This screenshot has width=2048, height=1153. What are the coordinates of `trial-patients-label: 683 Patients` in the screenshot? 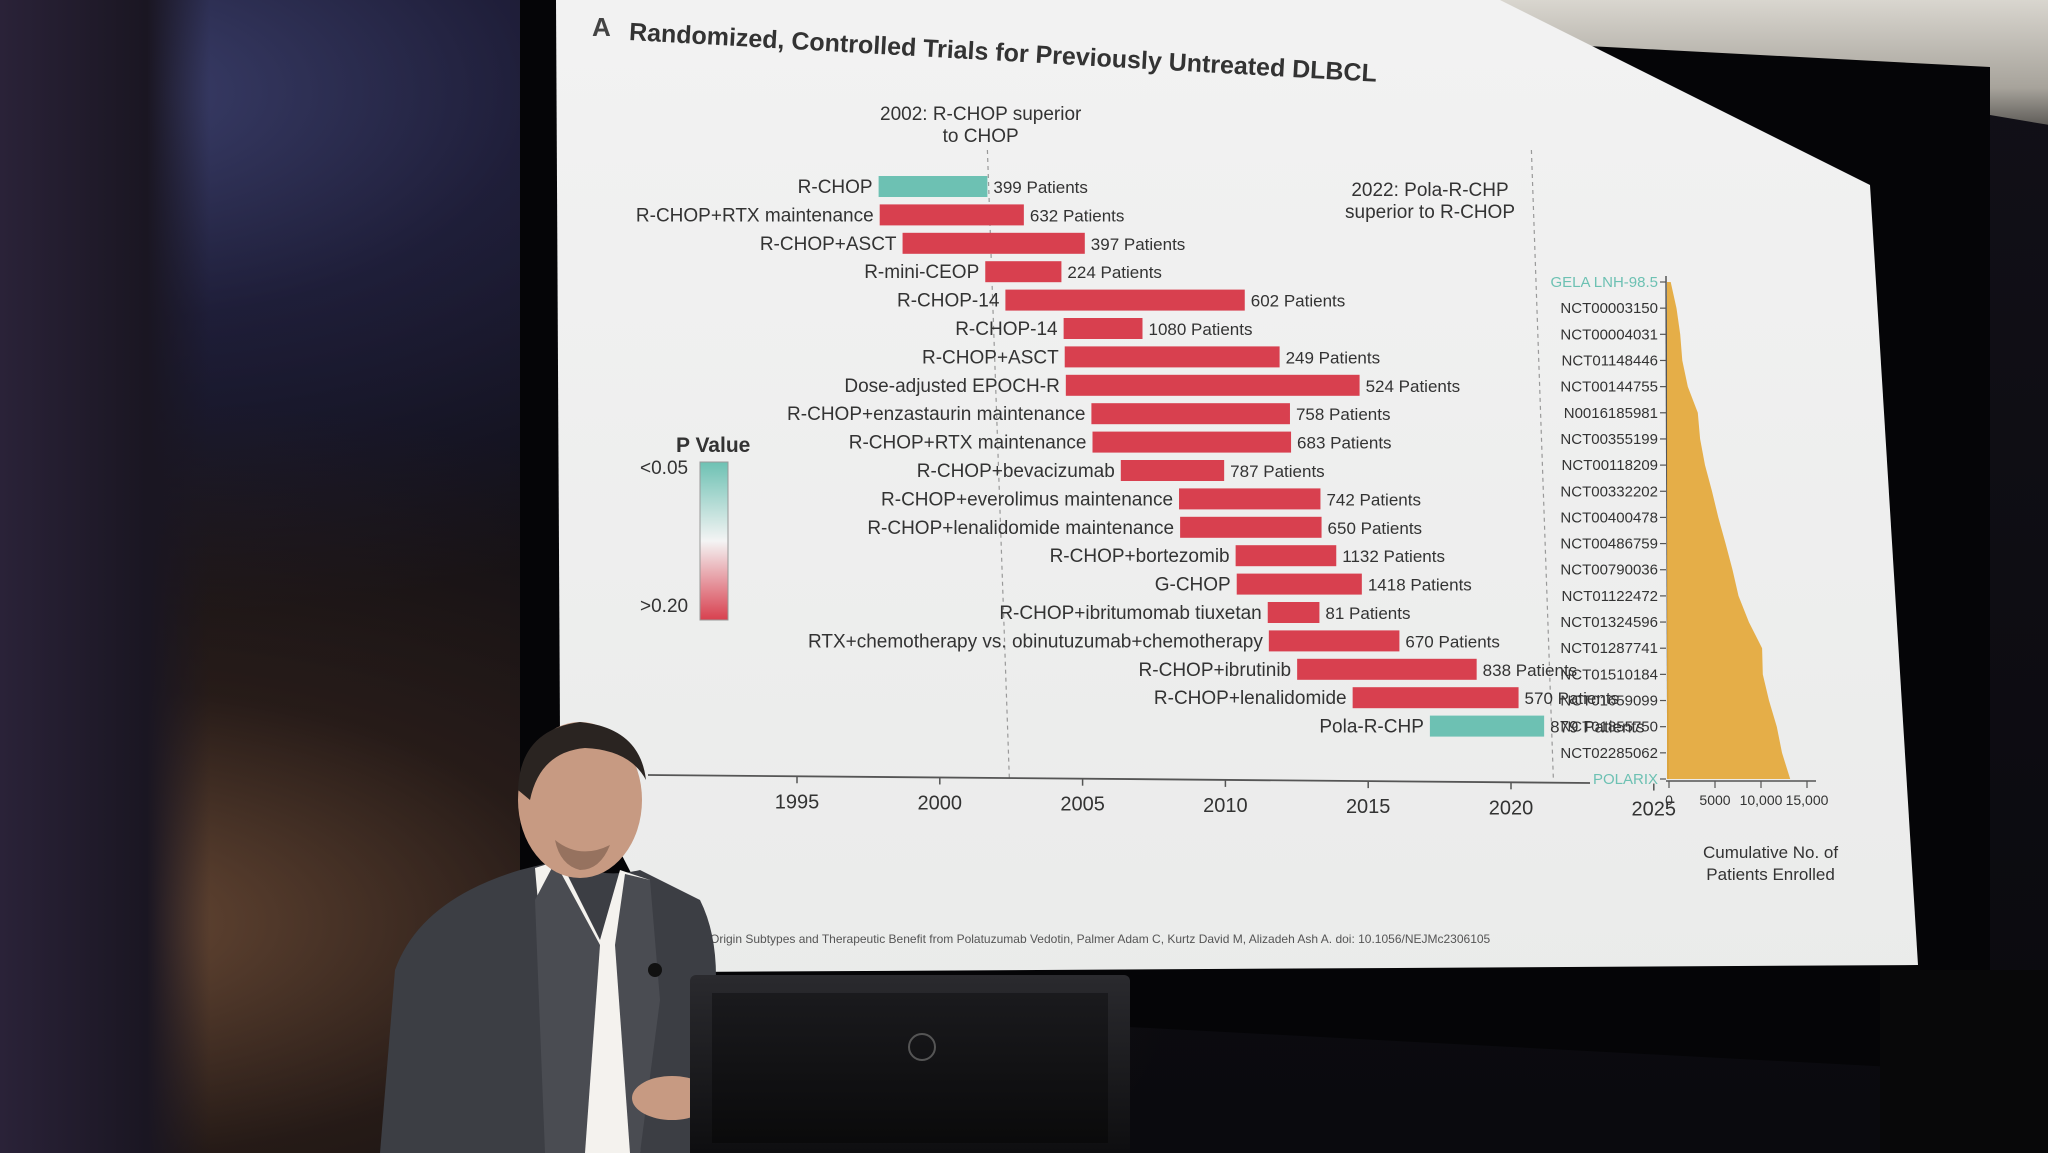 It's located at (1344, 443).